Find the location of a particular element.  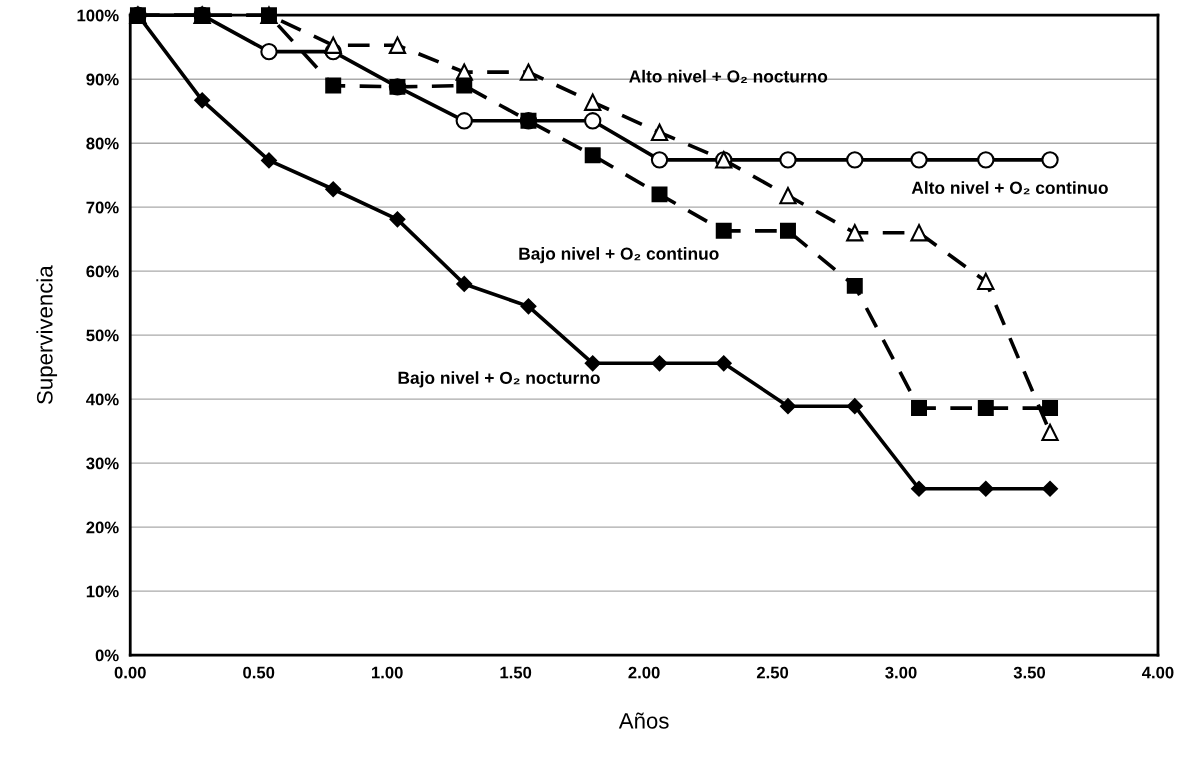

y-tick-label: 90% is located at coordinates (102, 79).